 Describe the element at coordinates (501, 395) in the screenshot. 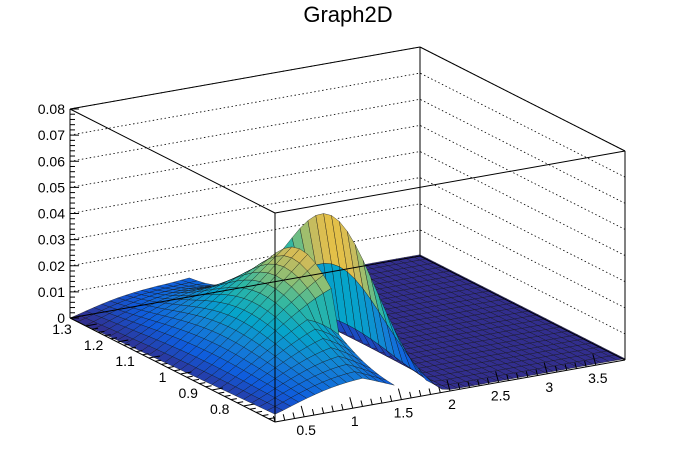

I see `x-tick-label: 2.5` at that location.